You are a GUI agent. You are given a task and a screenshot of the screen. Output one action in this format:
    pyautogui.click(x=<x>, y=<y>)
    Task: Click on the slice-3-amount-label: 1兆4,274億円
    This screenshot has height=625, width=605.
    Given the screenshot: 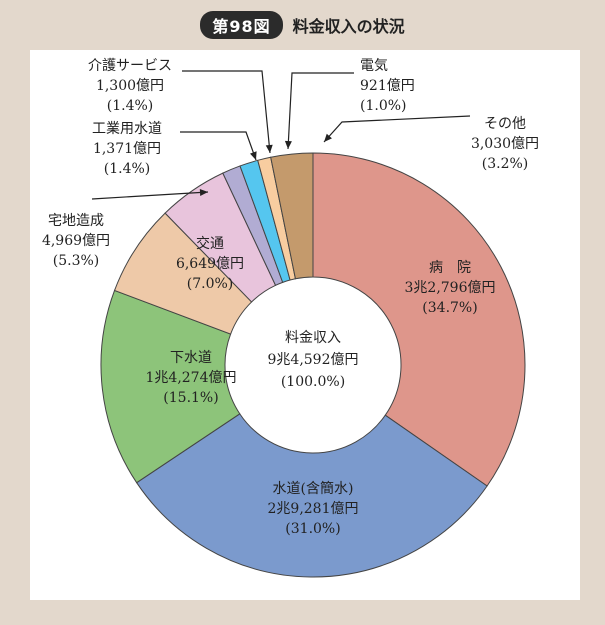 What is the action you would take?
    pyautogui.click(x=191, y=378)
    